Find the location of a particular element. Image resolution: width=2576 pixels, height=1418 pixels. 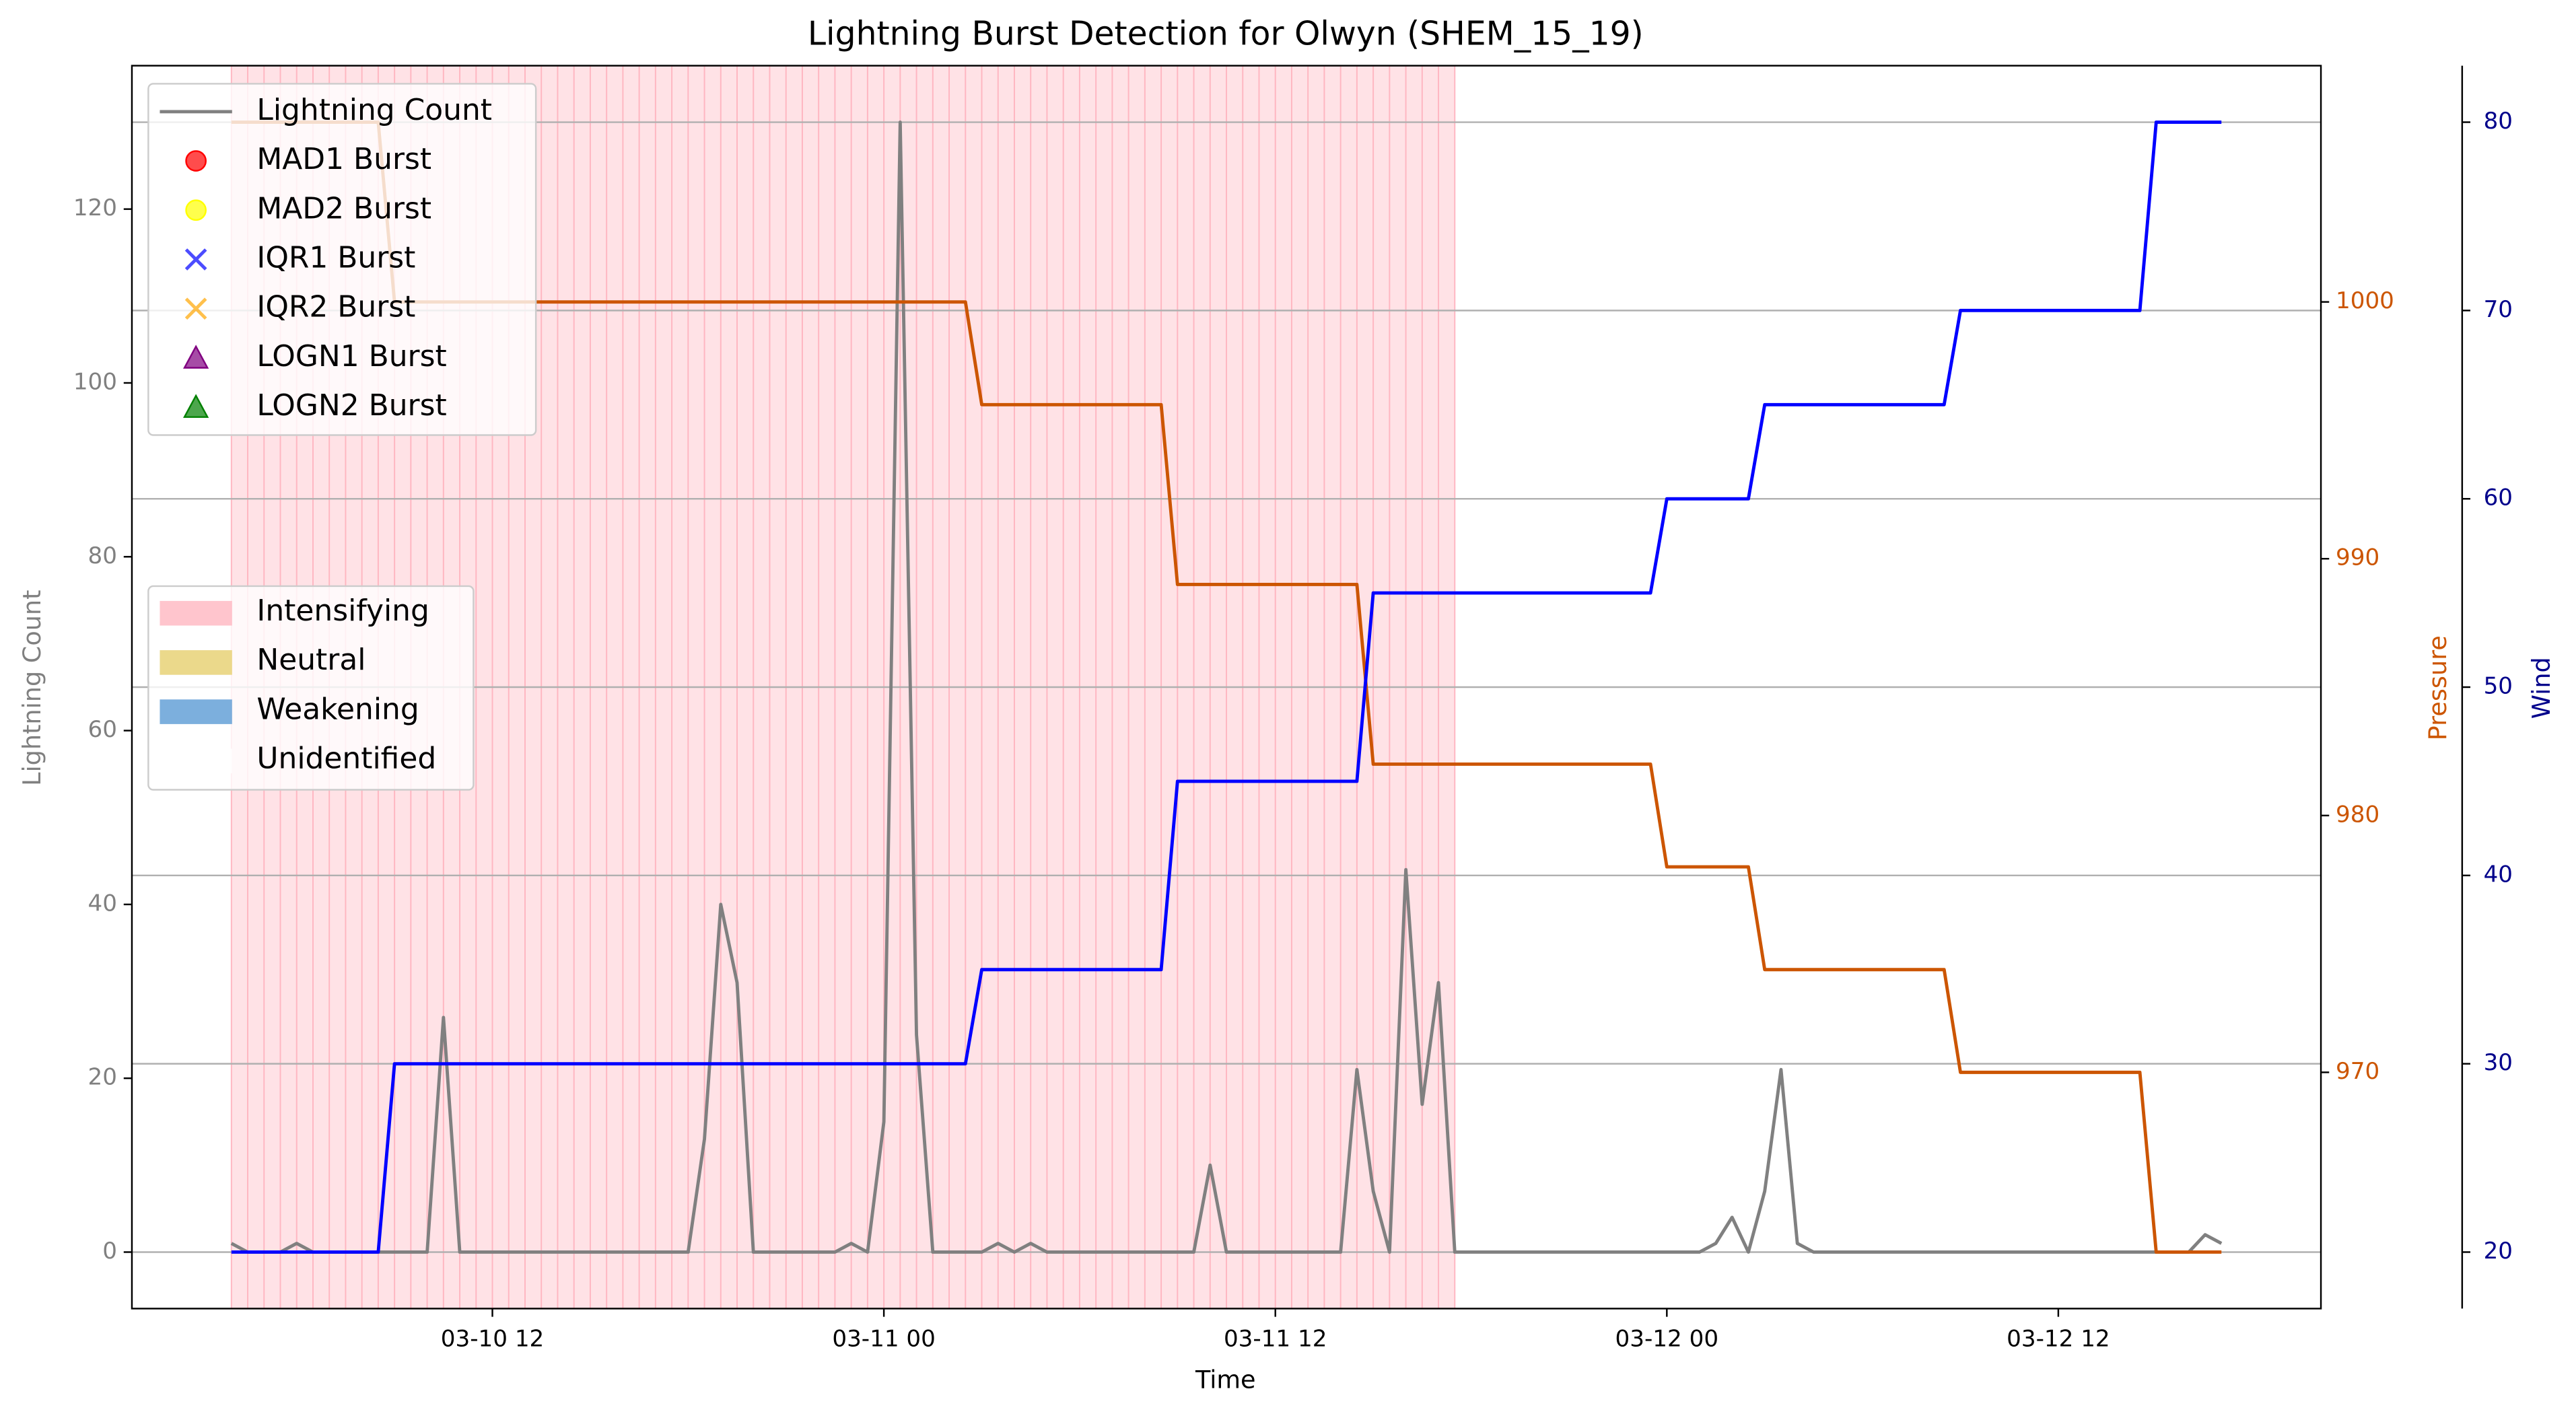

y3-axis-label: Wind is located at coordinates (2541, 688).